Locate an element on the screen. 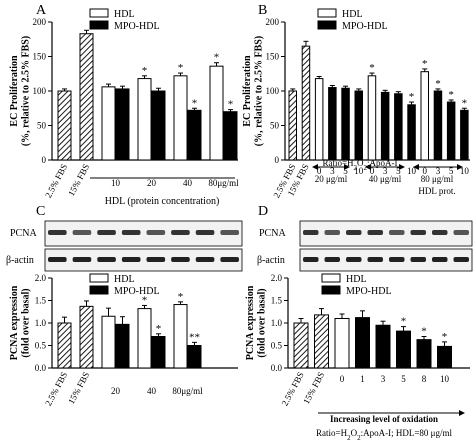  y-tick-label: 100 is located at coordinates (273, 91).